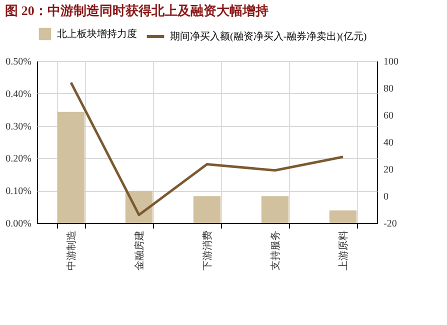 The image size is (447, 325). Describe the element at coordinates (389, 143) in the screenshot. I see `y2-tick-label: 40` at that location.